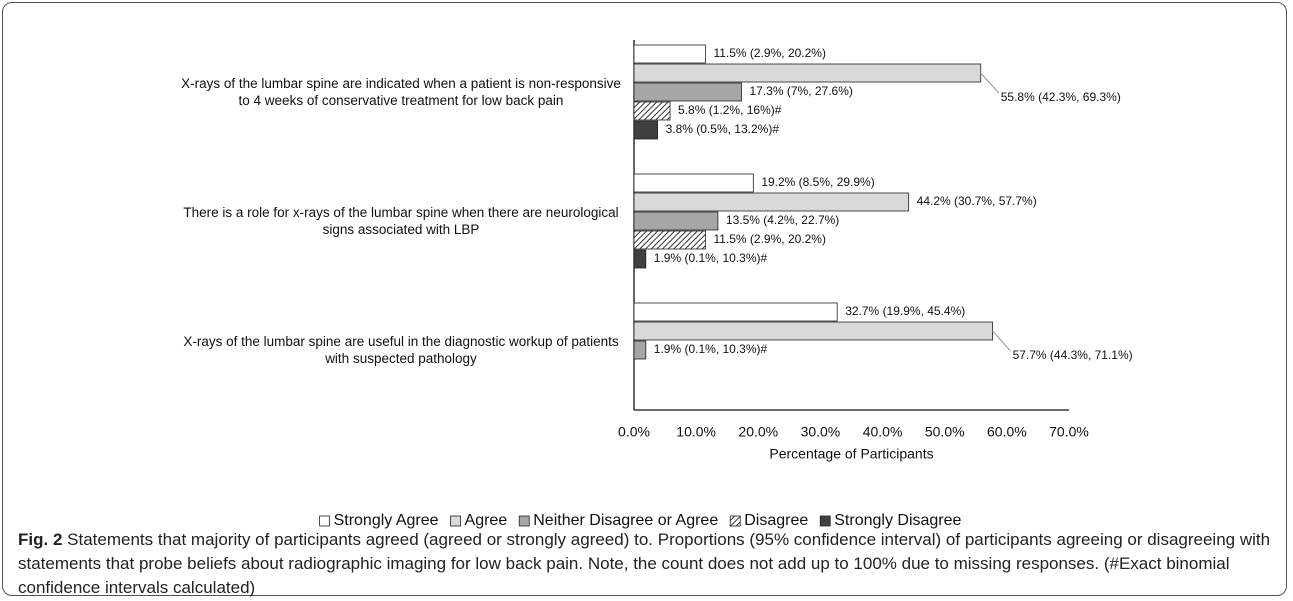 Image resolution: width=1293 pixels, height=601 pixels. I want to click on legend-label: Disagree, so click(776, 520).